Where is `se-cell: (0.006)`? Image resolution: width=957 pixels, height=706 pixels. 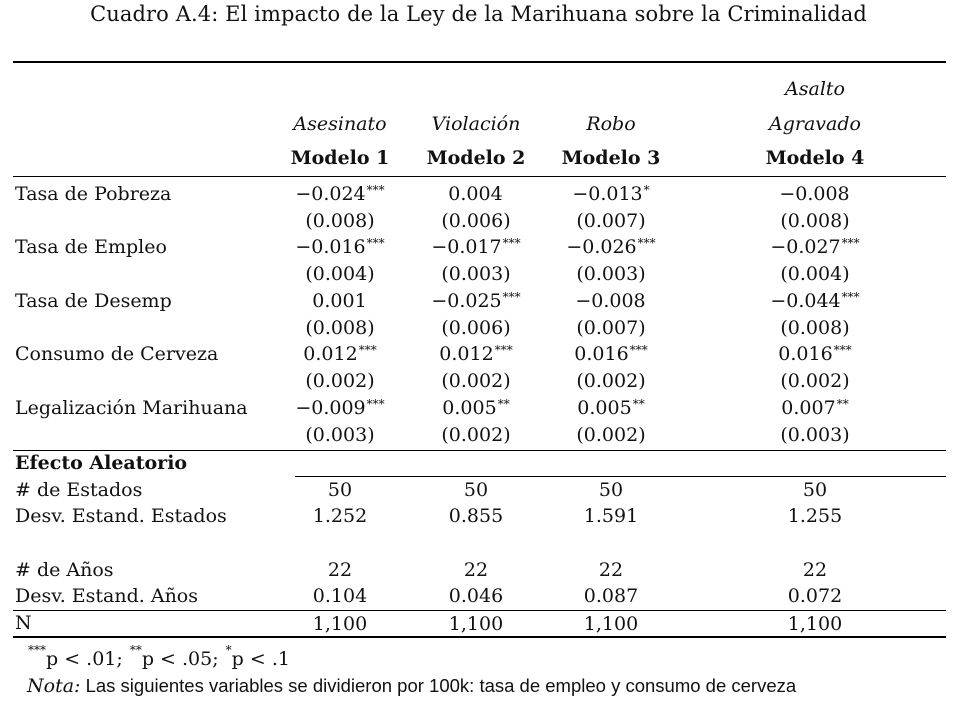
se-cell: (0.006) is located at coordinates (476, 328).